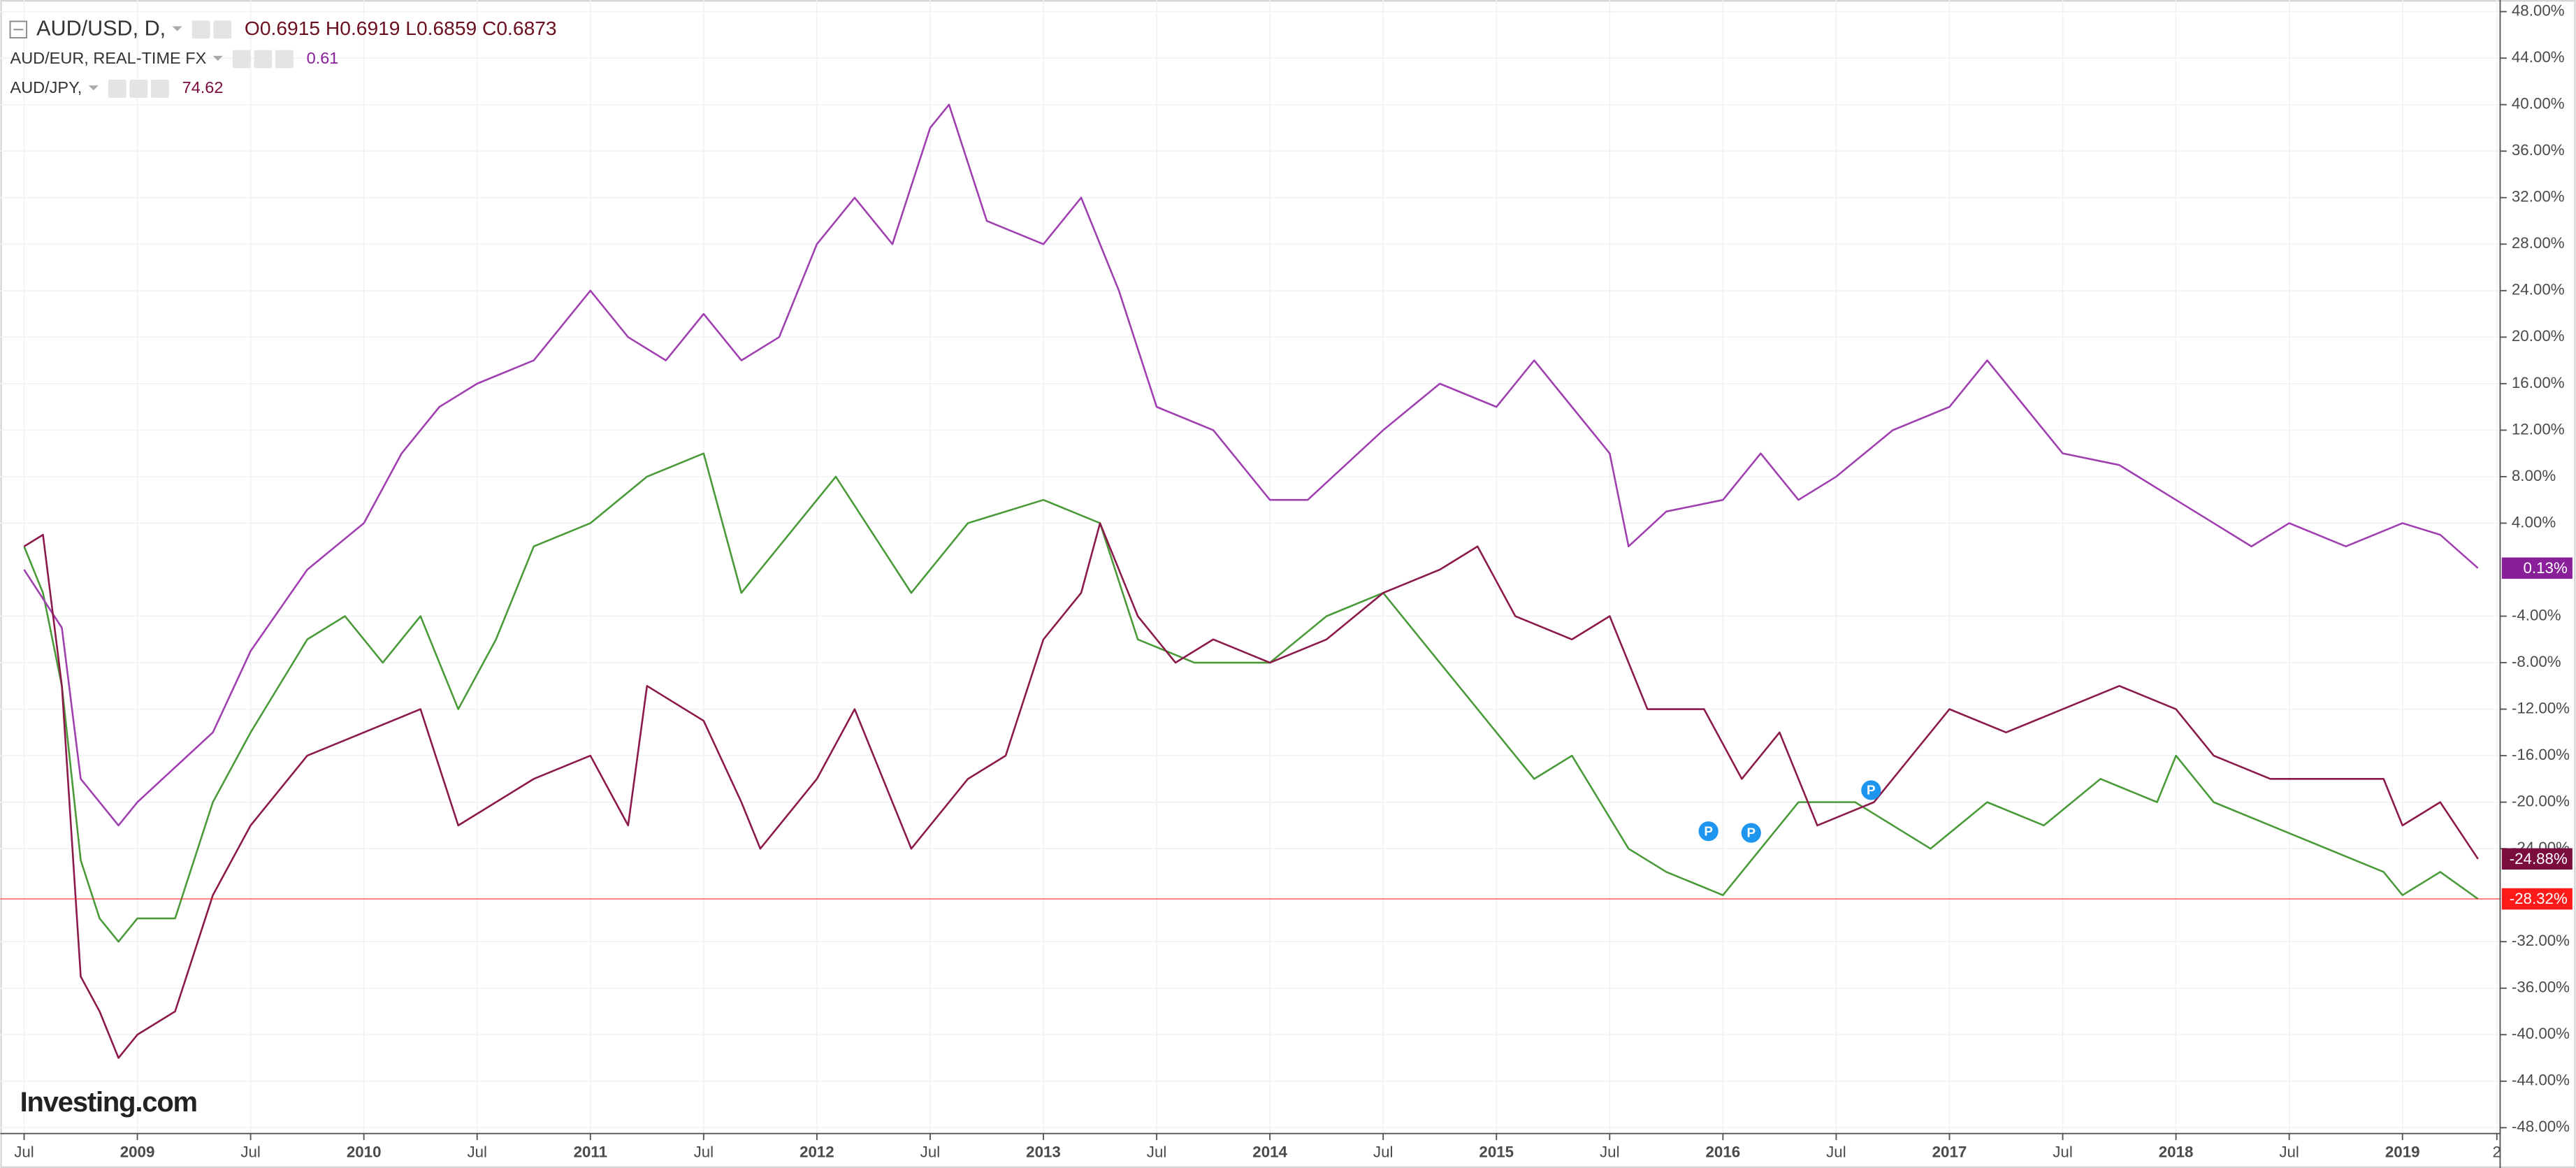 This screenshot has width=2576, height=1168. I want to click on legend-name: AUD/USD, D,, so click(101, 28).